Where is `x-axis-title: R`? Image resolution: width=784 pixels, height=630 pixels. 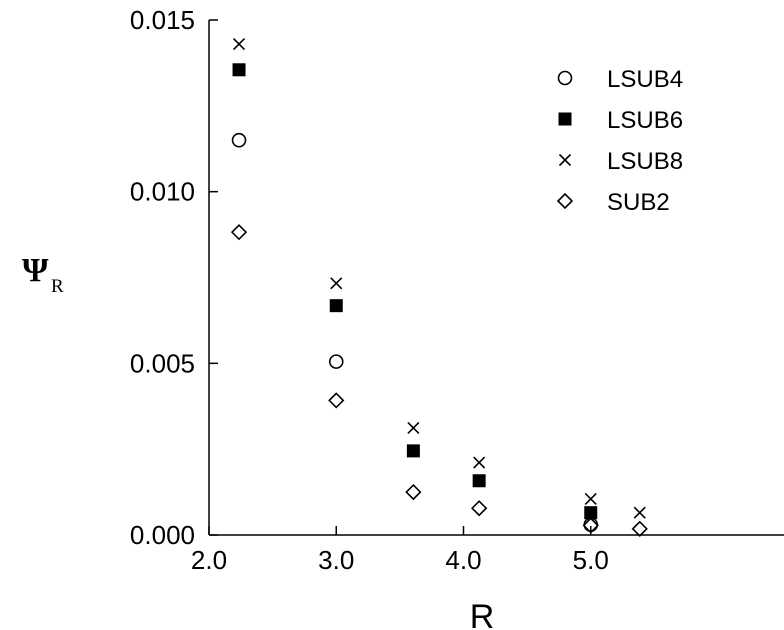
x-axis-title: R is located at coordinates (482, 614).